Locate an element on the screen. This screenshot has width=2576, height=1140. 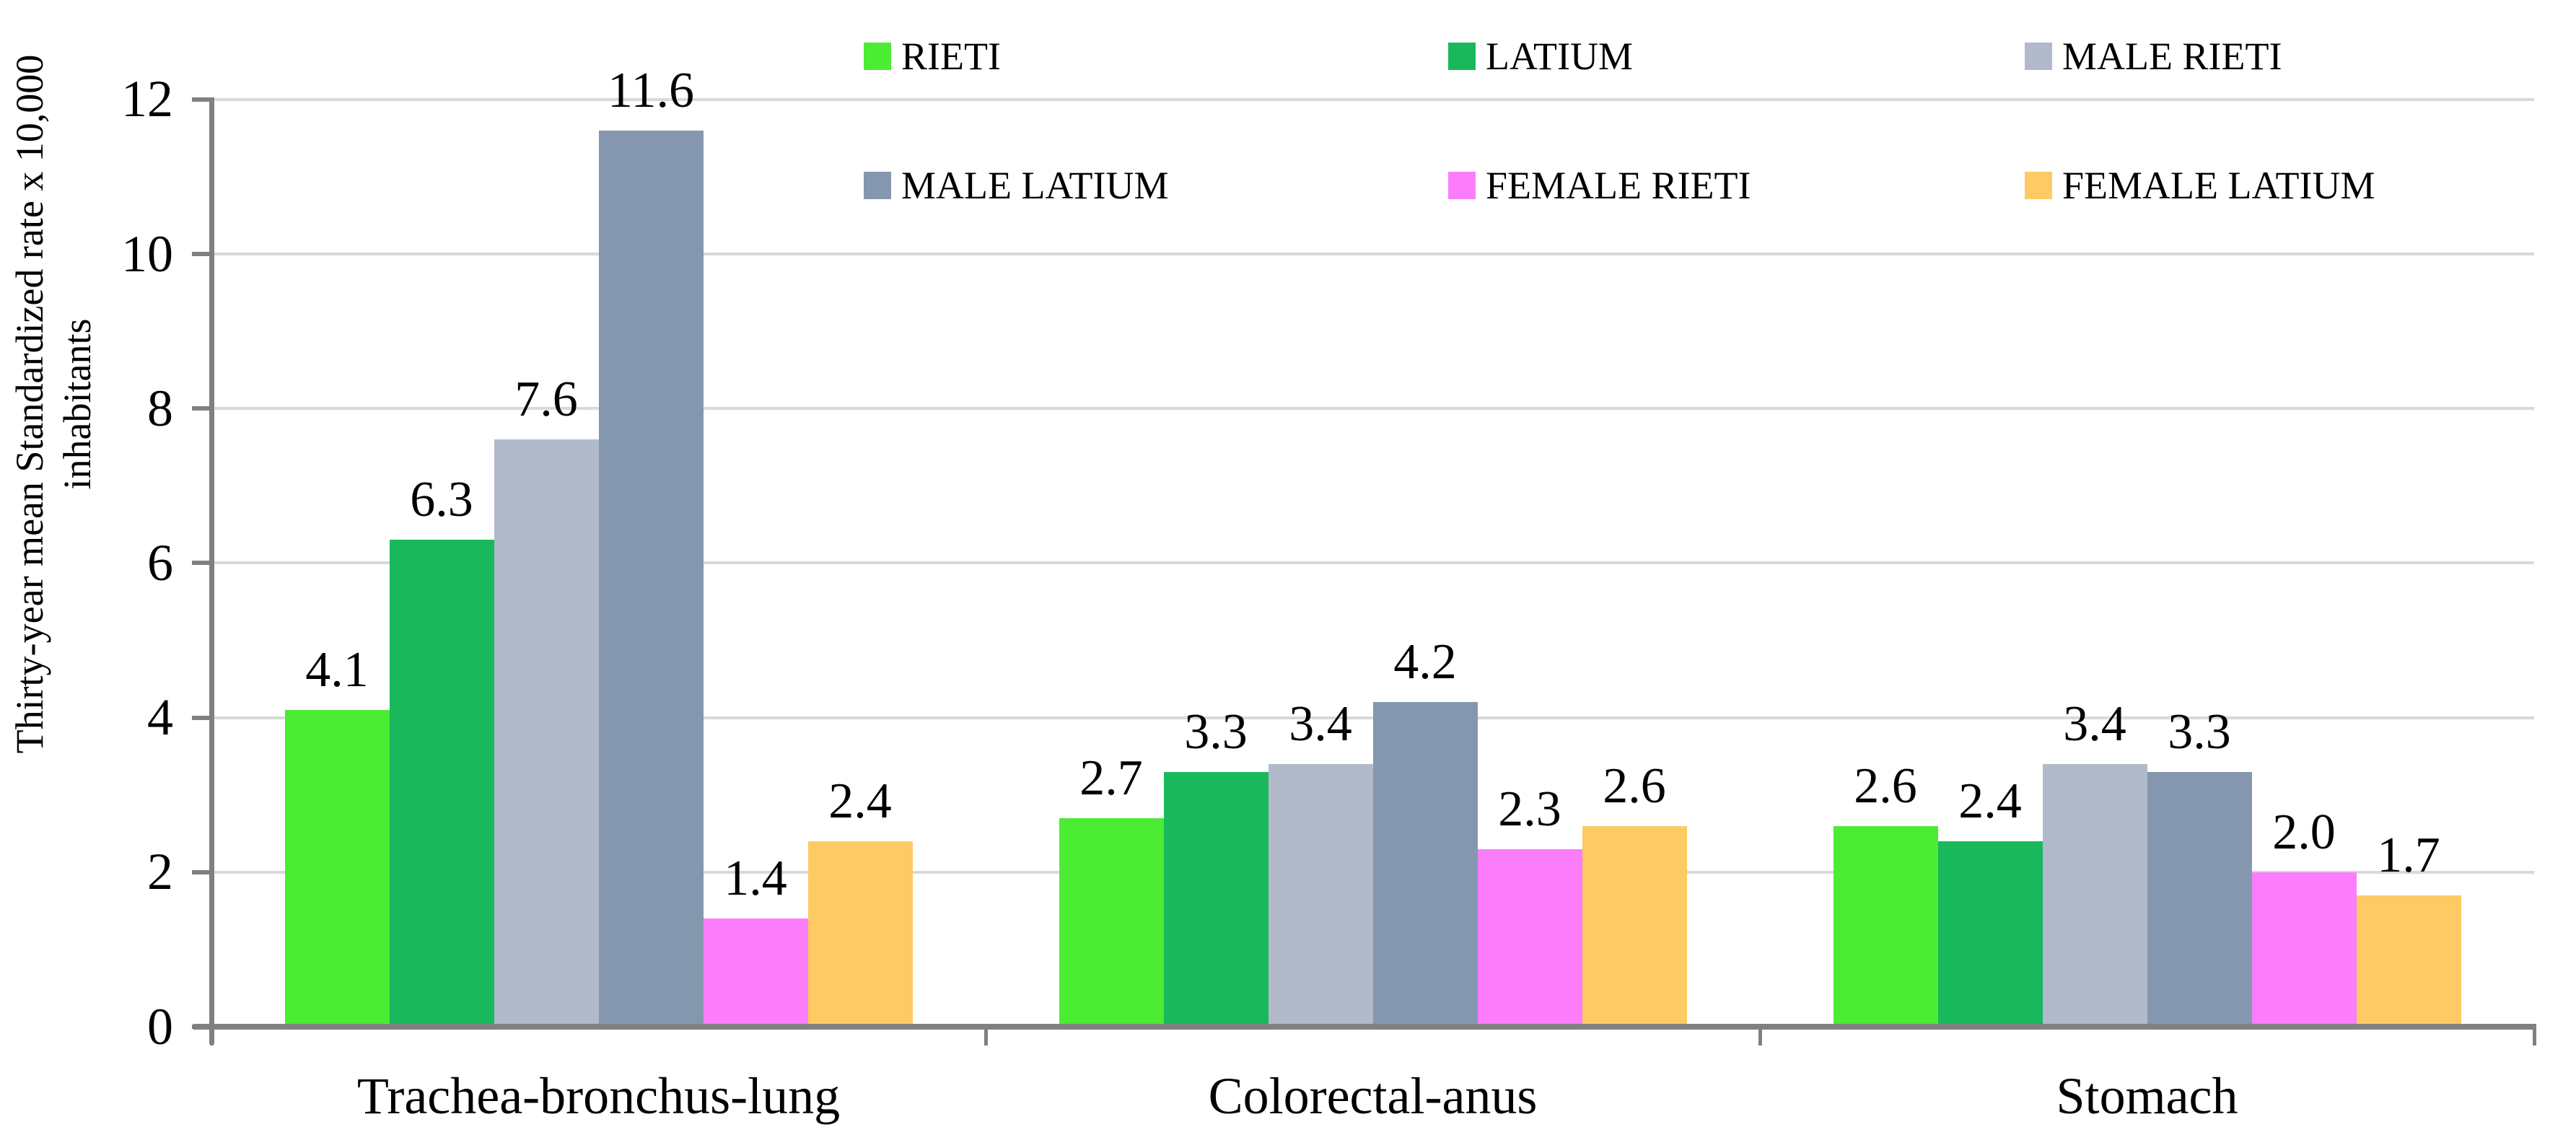
y-tick-label: 4 is located at coordinates (160, 717).